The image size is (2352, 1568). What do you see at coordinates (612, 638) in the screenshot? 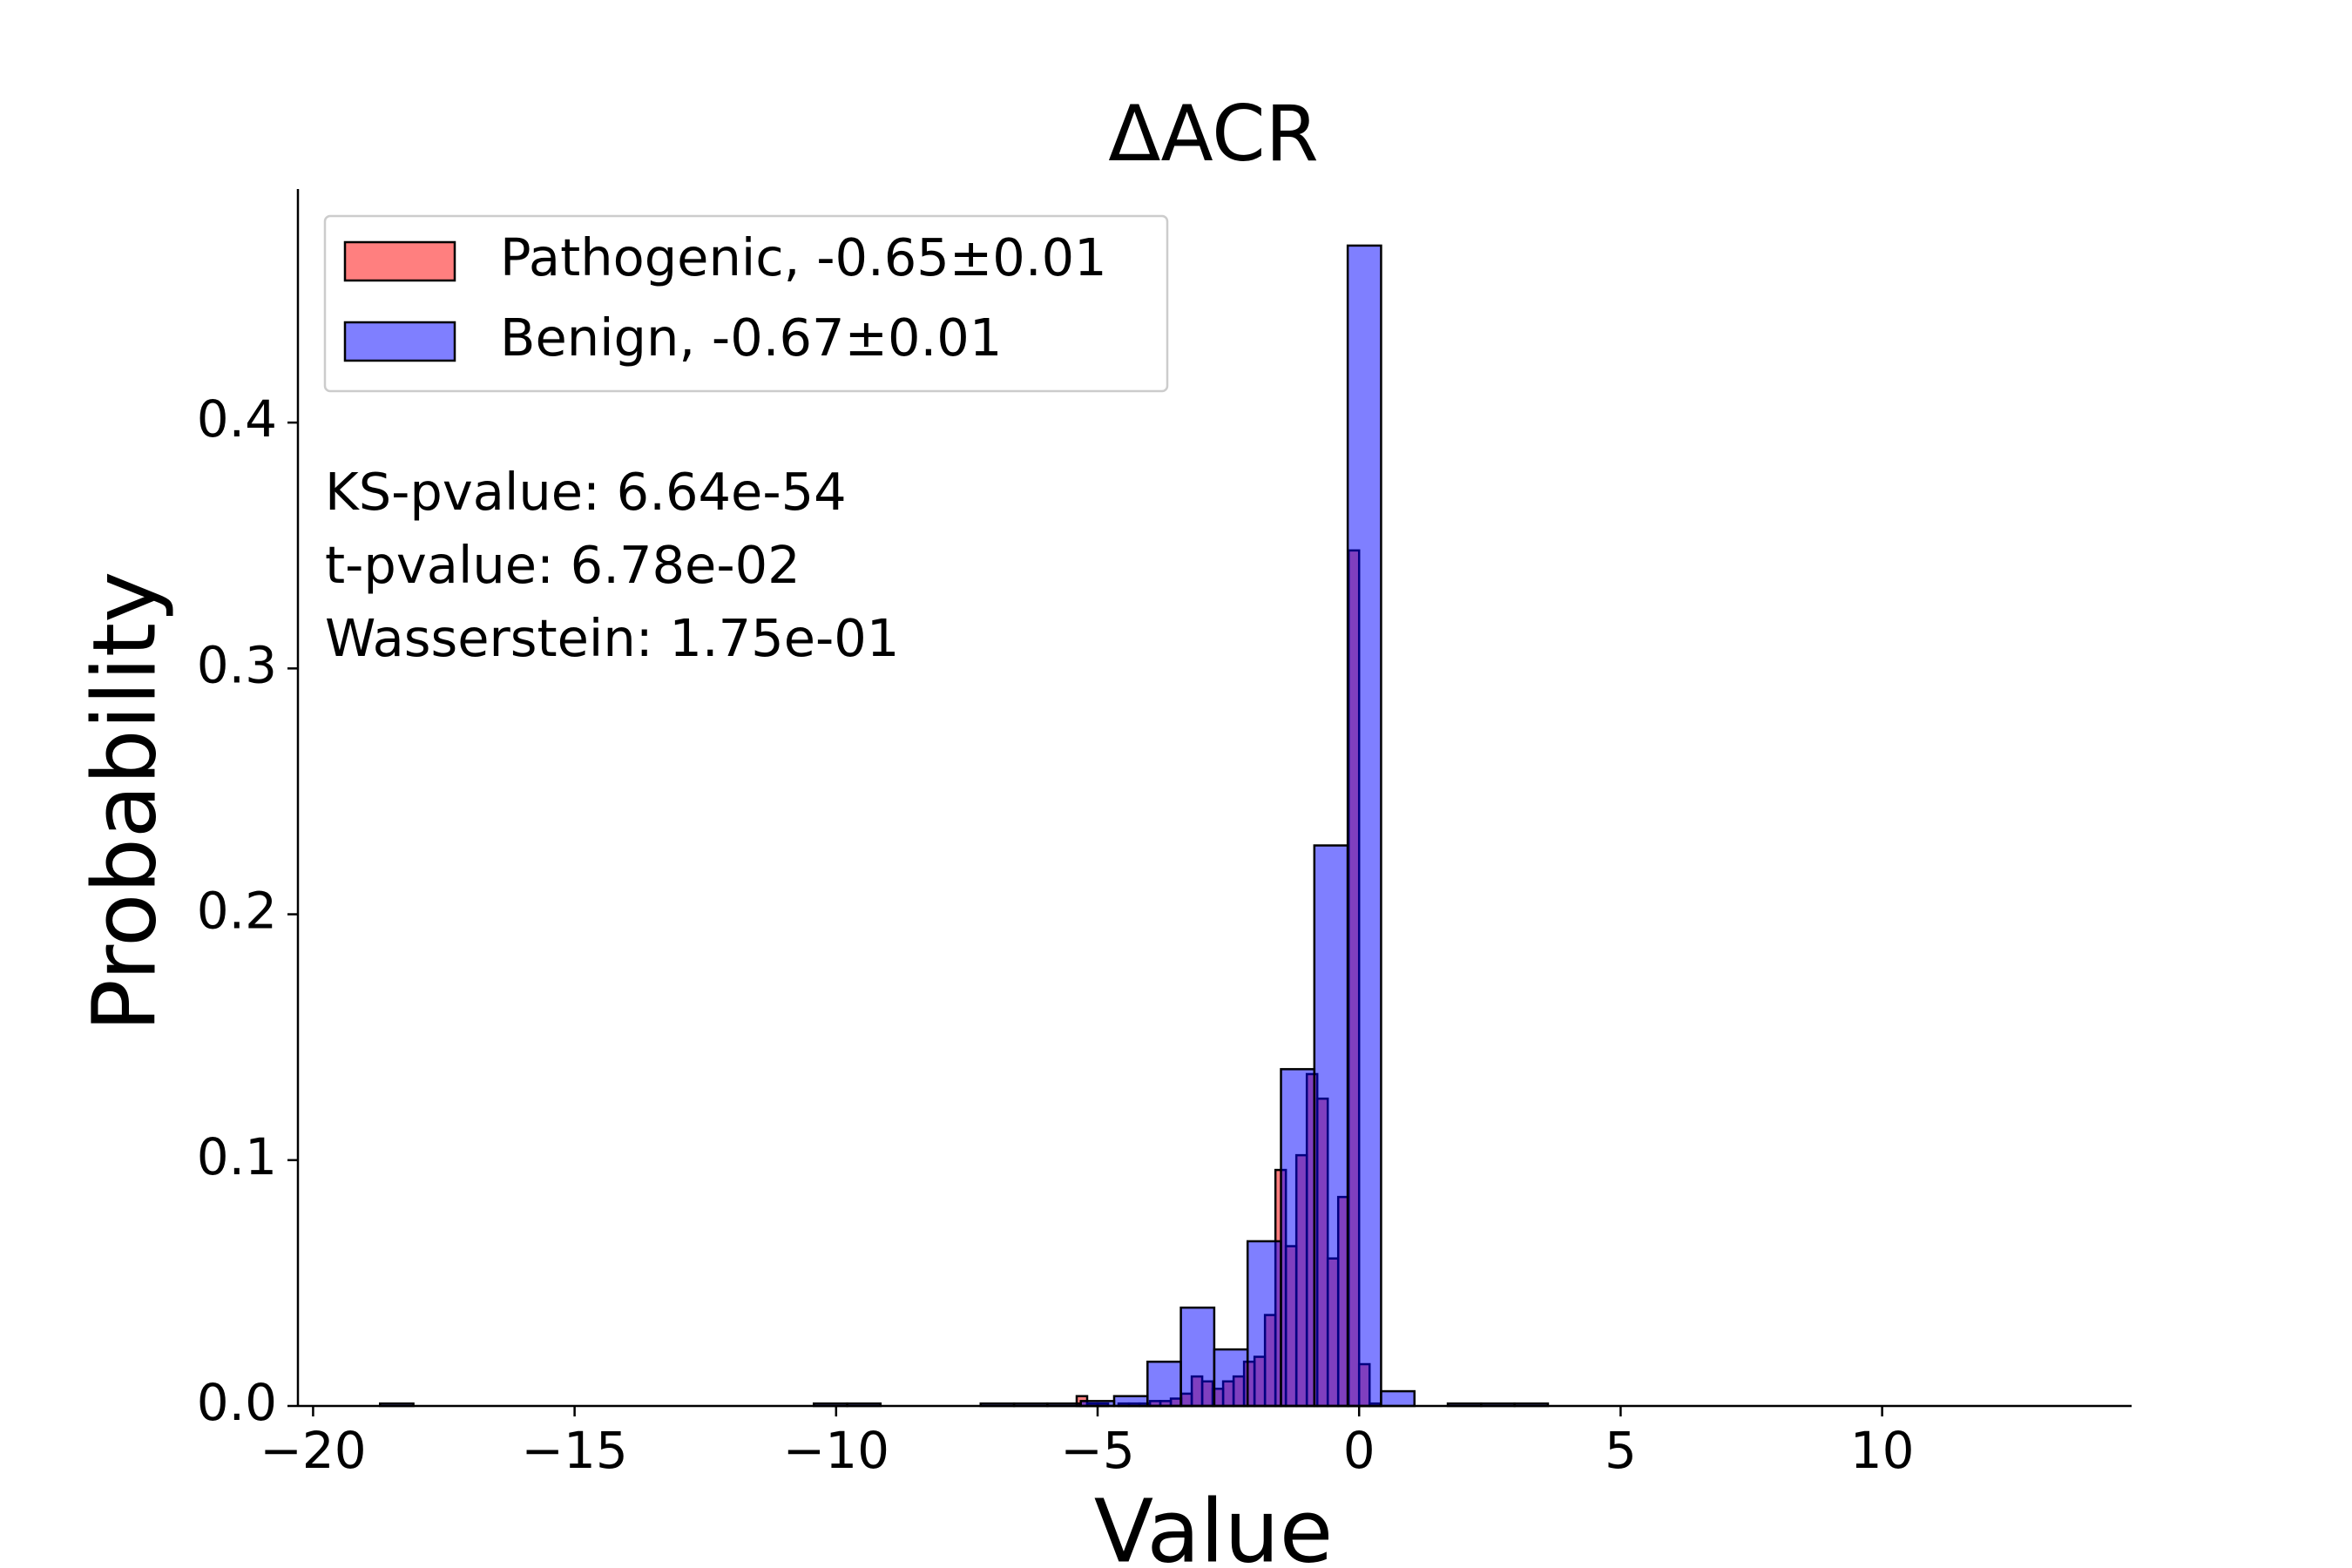
I see `annotation: Wasserstein: 1.75e-01` at bounding box center [612, 638].